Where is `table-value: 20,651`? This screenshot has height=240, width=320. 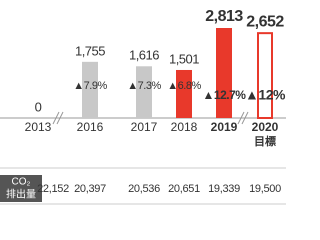 table-value: 20,651 is located at coordinates (184, 189).